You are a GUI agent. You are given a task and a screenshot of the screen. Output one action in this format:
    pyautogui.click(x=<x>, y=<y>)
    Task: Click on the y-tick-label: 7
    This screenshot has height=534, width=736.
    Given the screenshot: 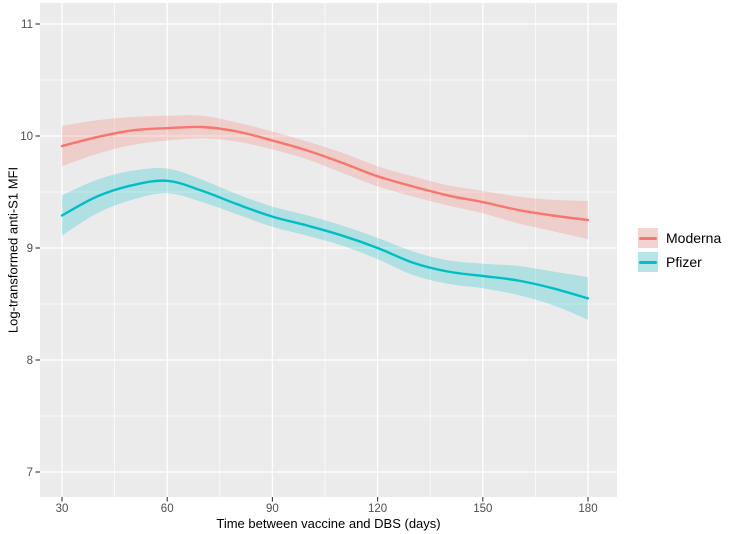 What is the action you would take?
    pyautogui.click(x=30, y=473)
    